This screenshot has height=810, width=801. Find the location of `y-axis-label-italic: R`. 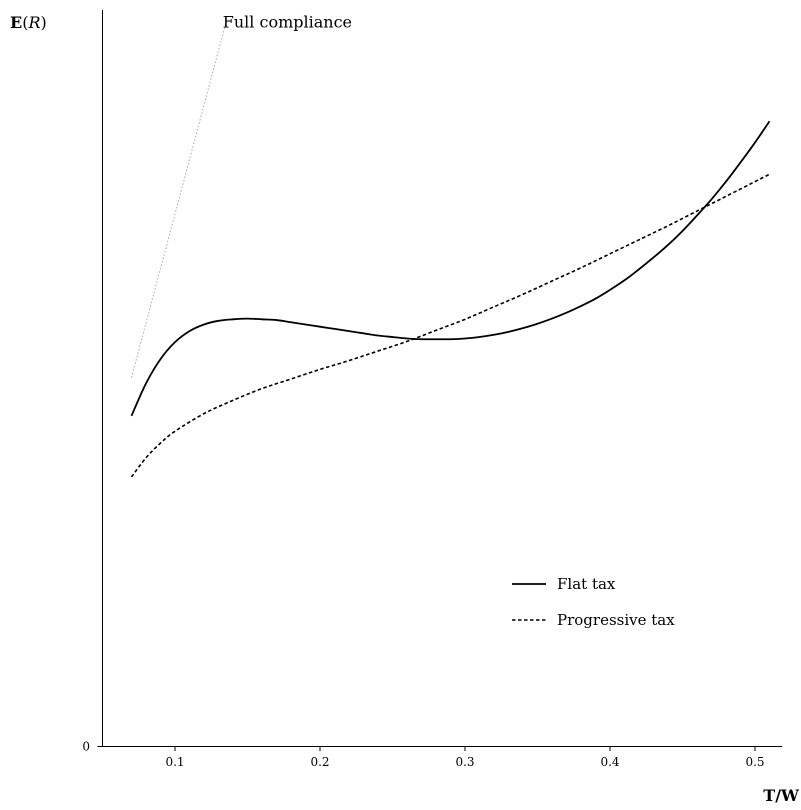

y-axis-label-italic: R is located at coordinates (33, 22).